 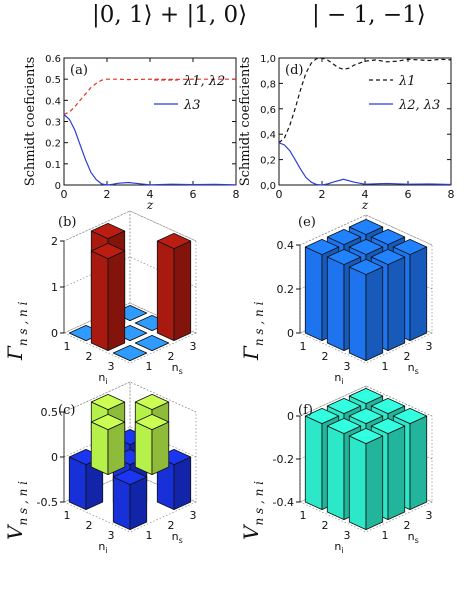 I want to click on panel-label: (d), so click(x=294, y=70).